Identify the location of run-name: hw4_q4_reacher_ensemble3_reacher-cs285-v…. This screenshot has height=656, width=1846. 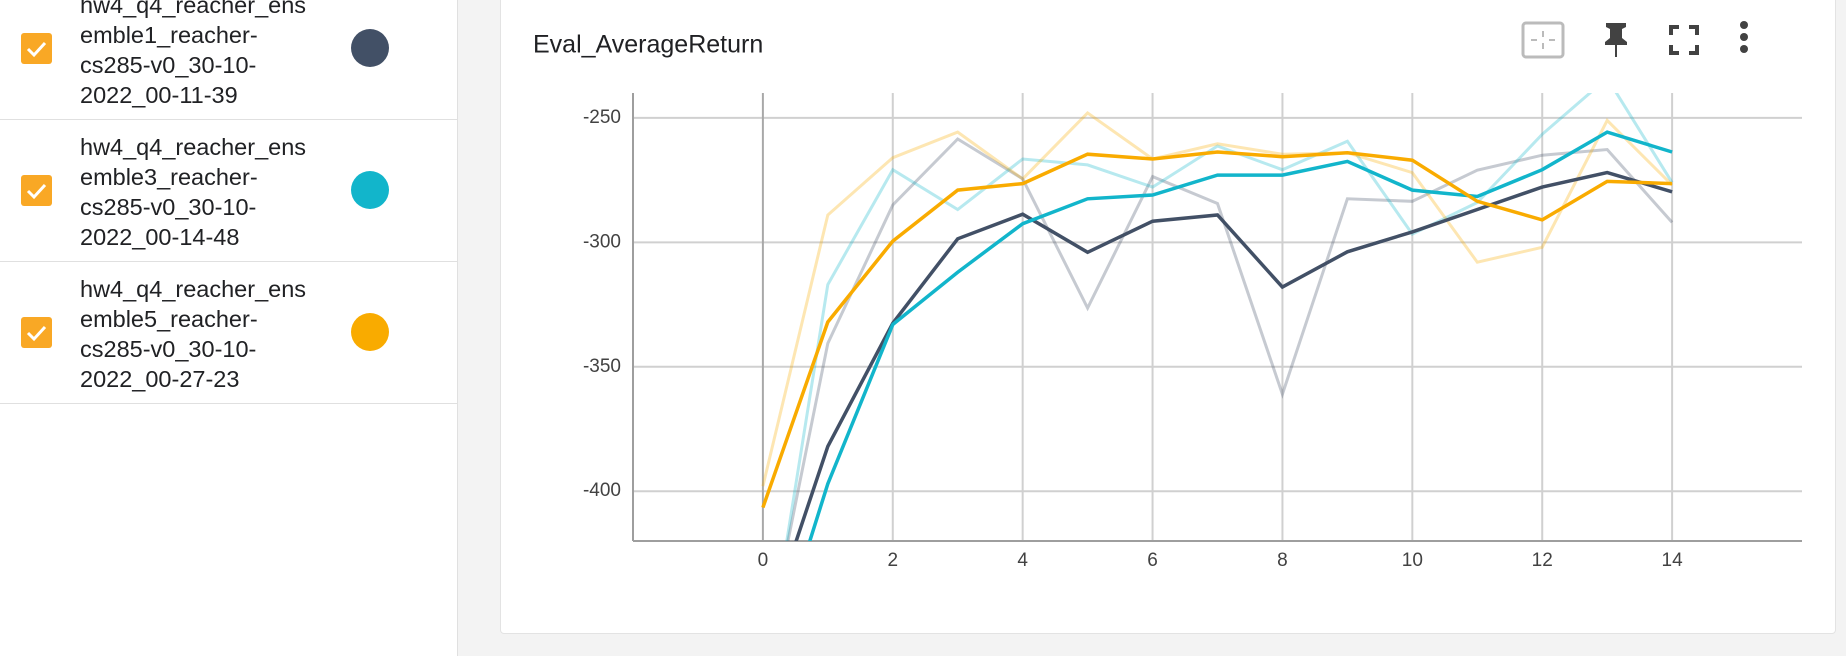
(193, 192).